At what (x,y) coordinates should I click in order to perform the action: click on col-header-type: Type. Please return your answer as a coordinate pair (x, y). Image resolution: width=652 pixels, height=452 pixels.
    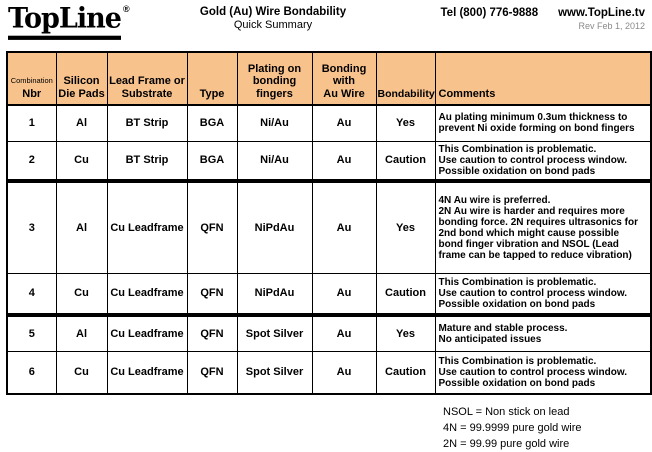
    Looking at the image, I should click on (212, 78).